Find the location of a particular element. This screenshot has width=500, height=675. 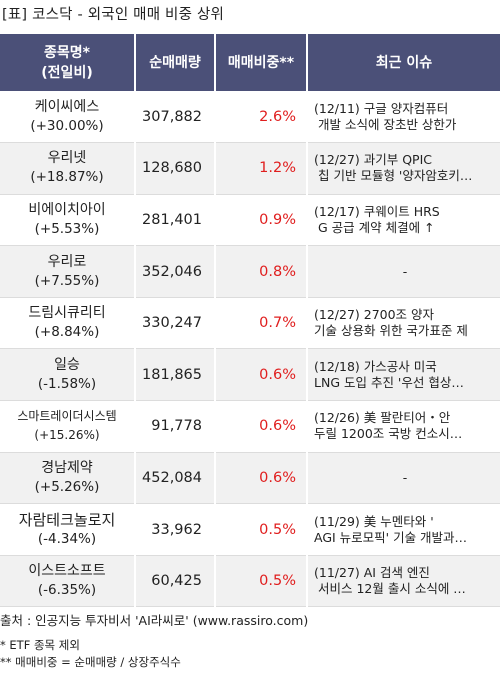

stock-name: 드림시큐리티 is located at coordinates (67, 313).